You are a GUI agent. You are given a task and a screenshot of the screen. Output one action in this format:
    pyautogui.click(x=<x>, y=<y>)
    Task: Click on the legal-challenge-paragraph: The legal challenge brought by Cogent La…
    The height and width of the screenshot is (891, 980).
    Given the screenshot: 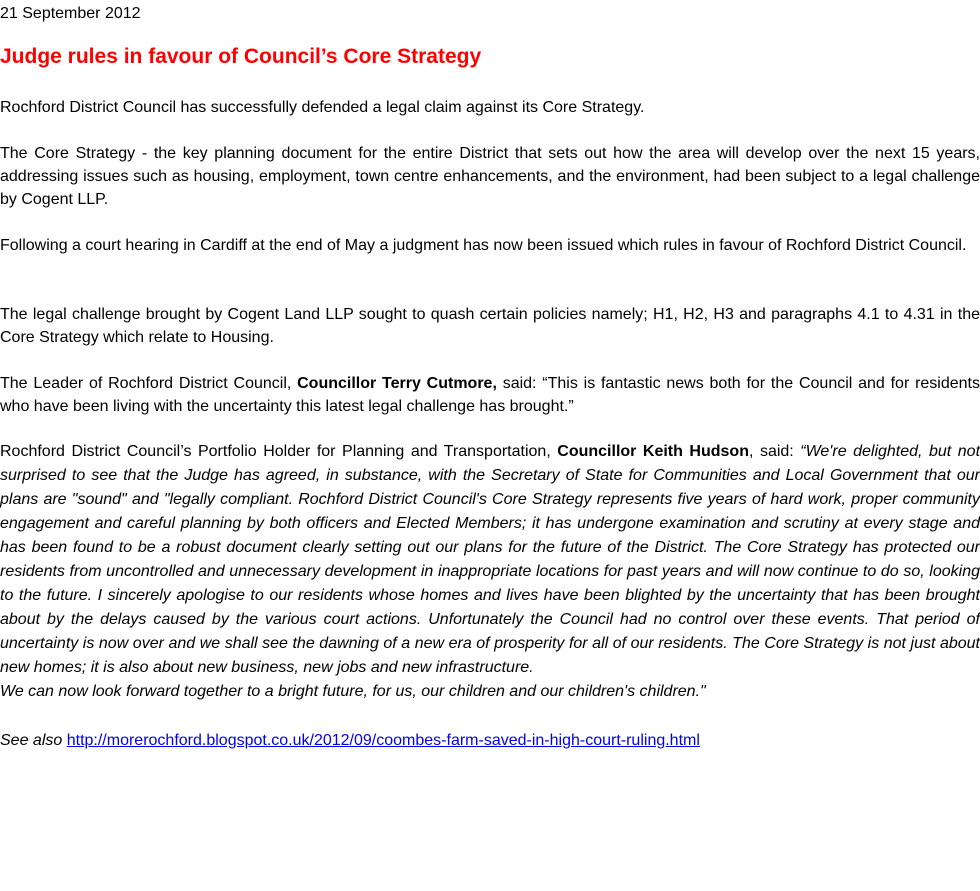 What is the action you would take?
    pyautogui.click(x=490, y=326)
    